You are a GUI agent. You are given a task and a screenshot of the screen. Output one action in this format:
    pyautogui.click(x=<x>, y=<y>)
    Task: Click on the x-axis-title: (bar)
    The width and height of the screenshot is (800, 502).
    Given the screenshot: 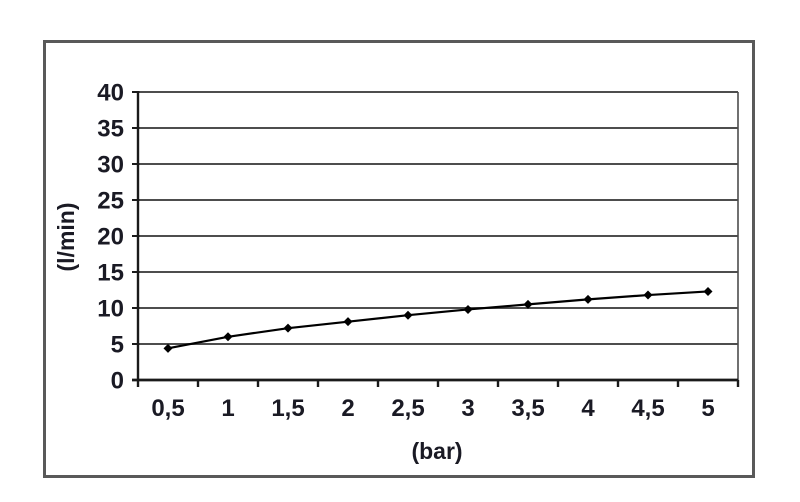 What is the action you would take?
    pyautogui.click(x=437, y=451)
    